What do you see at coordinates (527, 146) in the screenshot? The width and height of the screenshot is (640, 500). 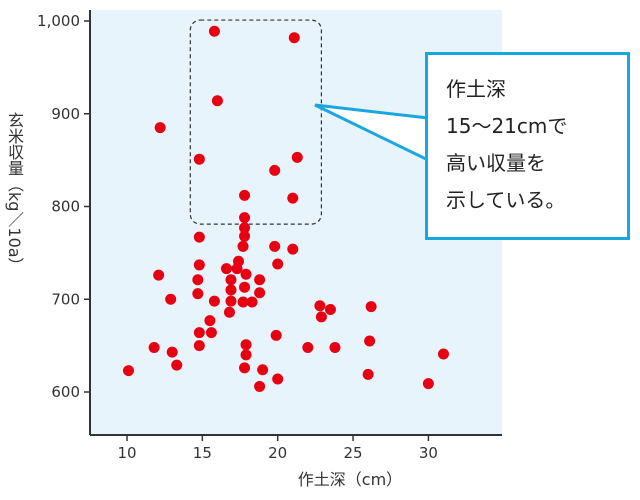 I see `annotation-callout: 作土深 15〜21cmで 高い収量を 示している。` at bounding box center [527, 146].